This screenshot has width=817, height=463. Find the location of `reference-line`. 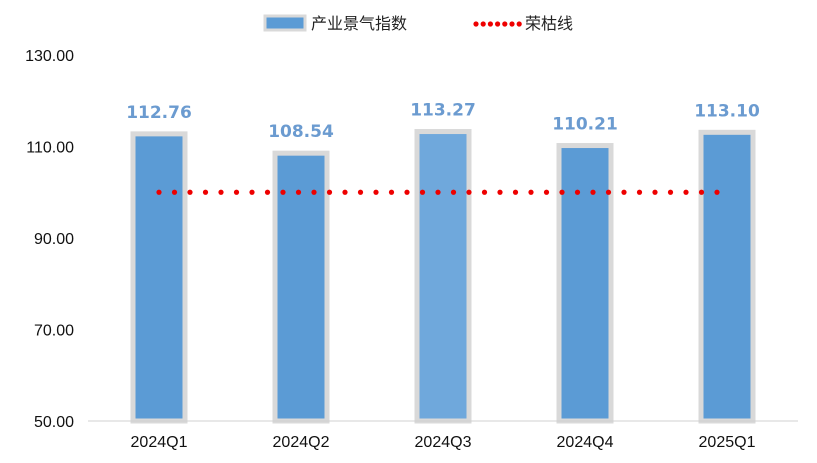

reference-line is located at coordinates (438, 192).